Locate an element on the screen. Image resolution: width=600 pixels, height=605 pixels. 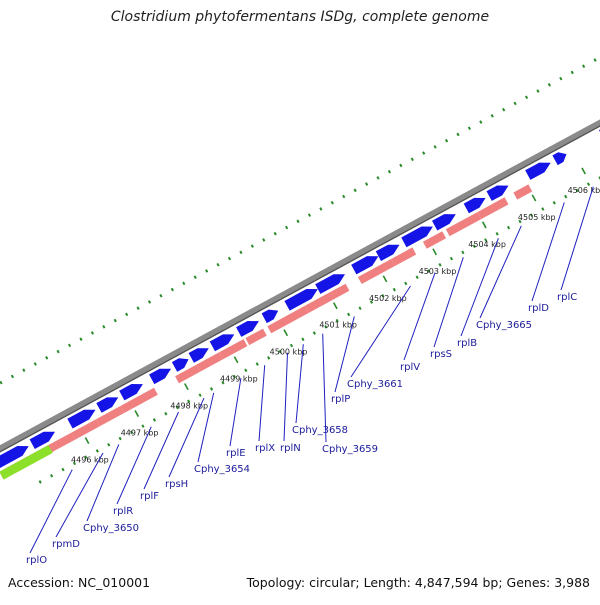
gene-label: rplV is located at coordinates (410, 367).